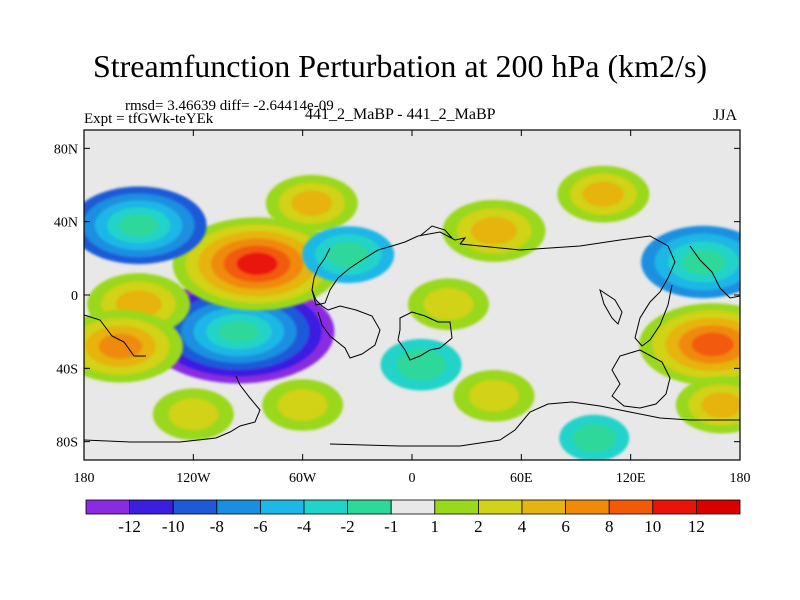 The height and width of the screenshot is (600, 800). I want to click on colorbar-label: 6, so click(565, 526).